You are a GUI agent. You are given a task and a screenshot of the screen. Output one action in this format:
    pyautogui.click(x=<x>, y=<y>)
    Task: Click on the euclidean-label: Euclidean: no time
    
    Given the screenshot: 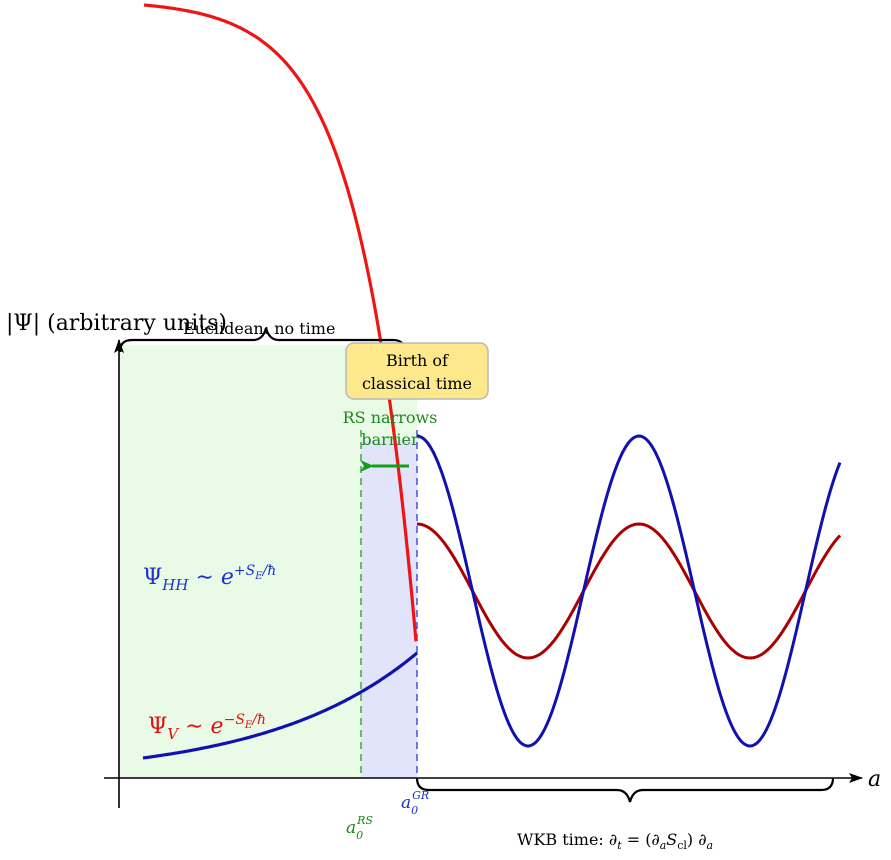 What is the action you would take?
    pyautogui.click(x=259, y=328)
    